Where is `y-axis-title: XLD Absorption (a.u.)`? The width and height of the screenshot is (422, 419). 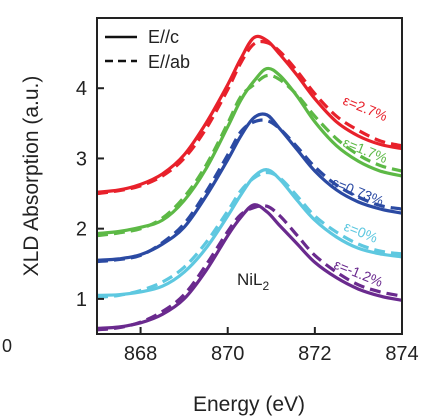 y-axis-title: XLD Absorption (a.u.) is located at coordinates (31, 176).